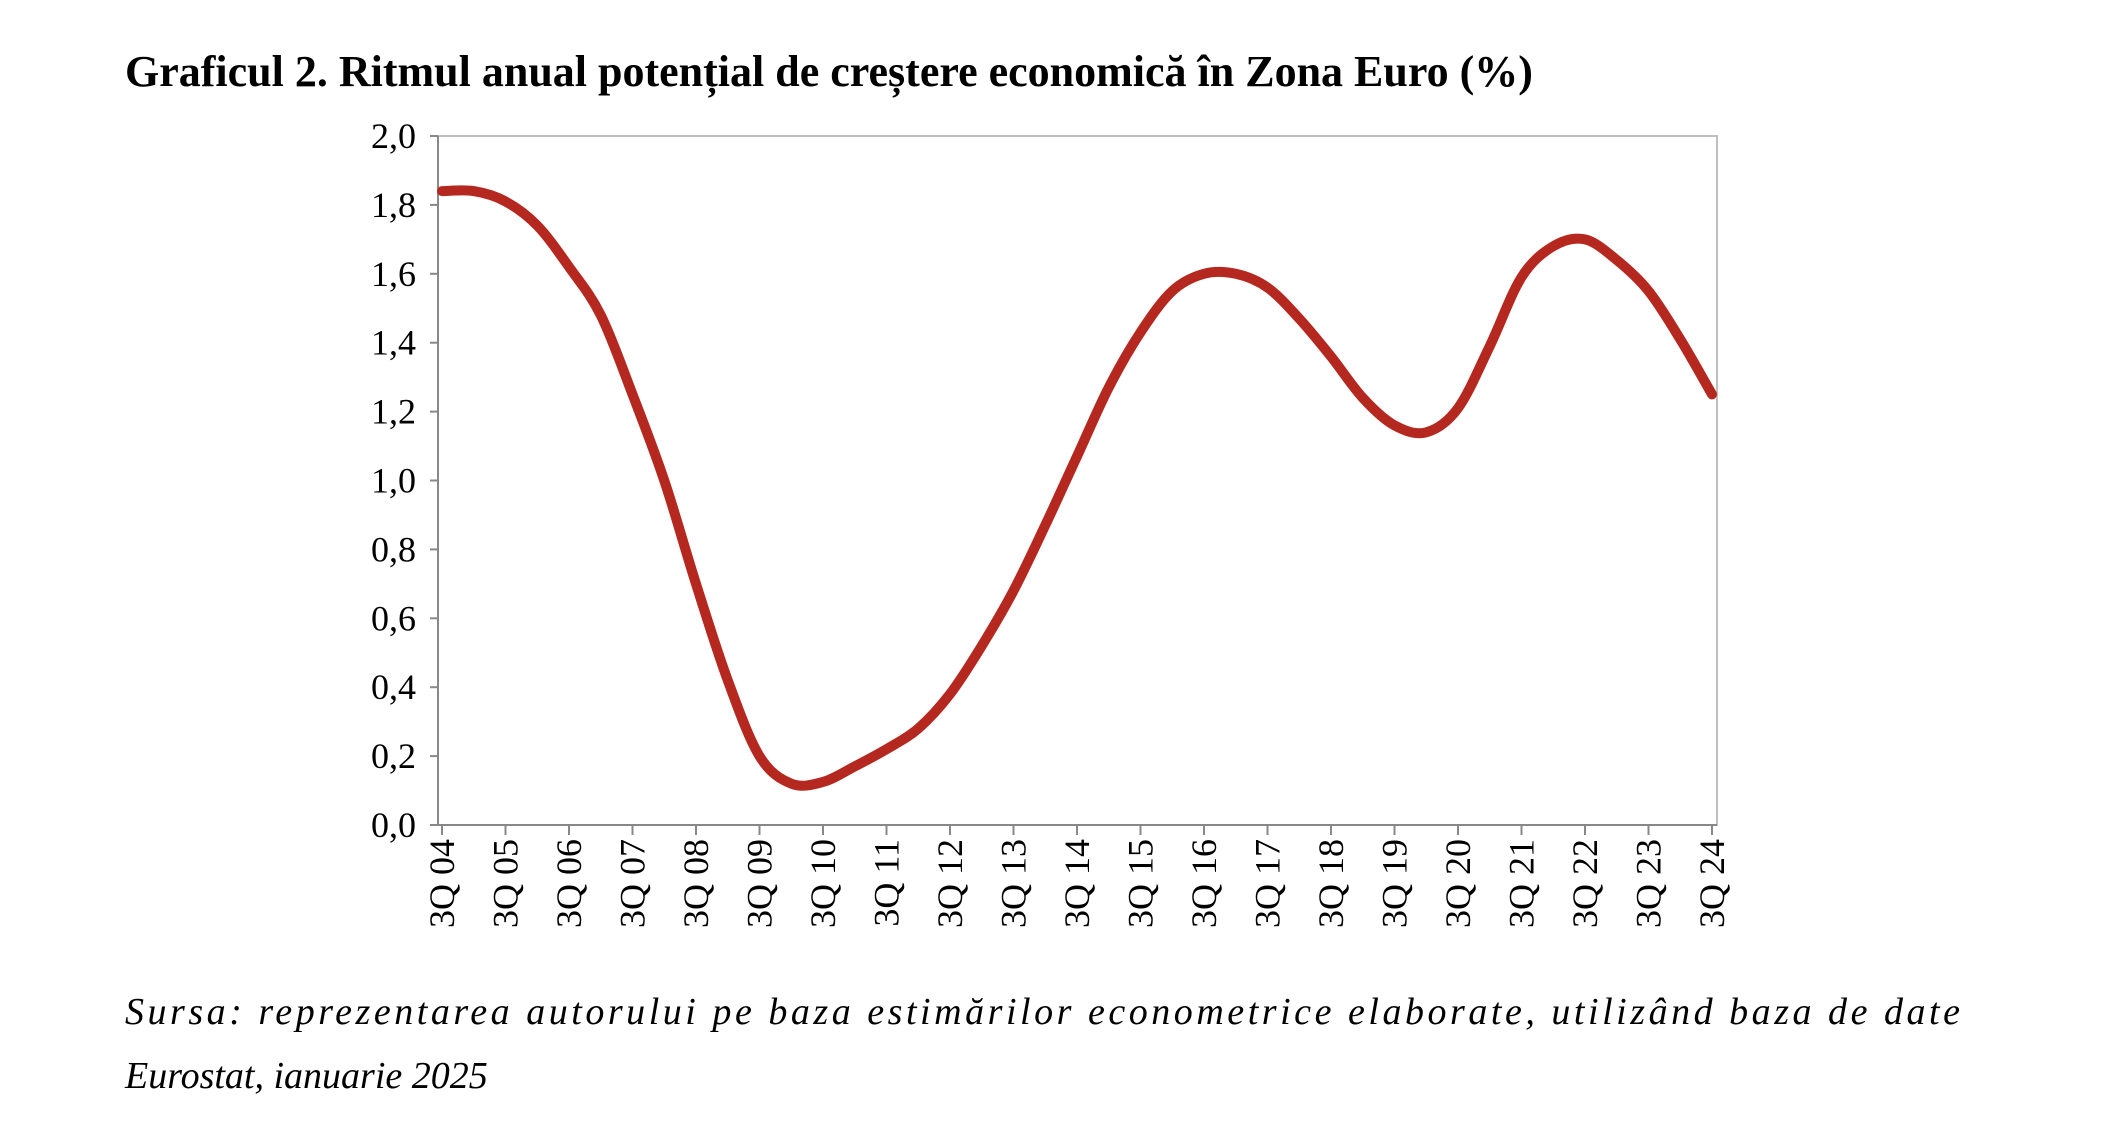 The height and width of the screenshot is (1124, 2112). What do you see at coordinates (393, 205) in the screenshot?
I see `y-tick-label: 1,8` at bounding box center [393, 205].